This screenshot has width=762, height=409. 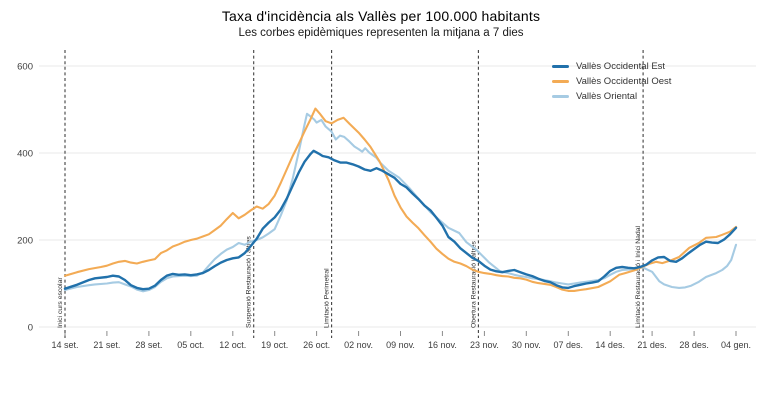 I want to click on event-label: Suspensió Restauració i altres, so click(x=249, y=282).